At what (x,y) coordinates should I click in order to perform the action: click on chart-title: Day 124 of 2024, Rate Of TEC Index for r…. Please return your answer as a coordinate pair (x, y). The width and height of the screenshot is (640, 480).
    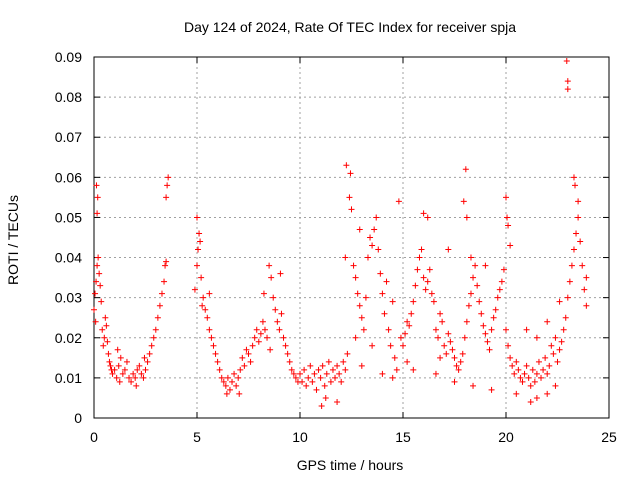
    Looking at the image, I should click on (350, 27).